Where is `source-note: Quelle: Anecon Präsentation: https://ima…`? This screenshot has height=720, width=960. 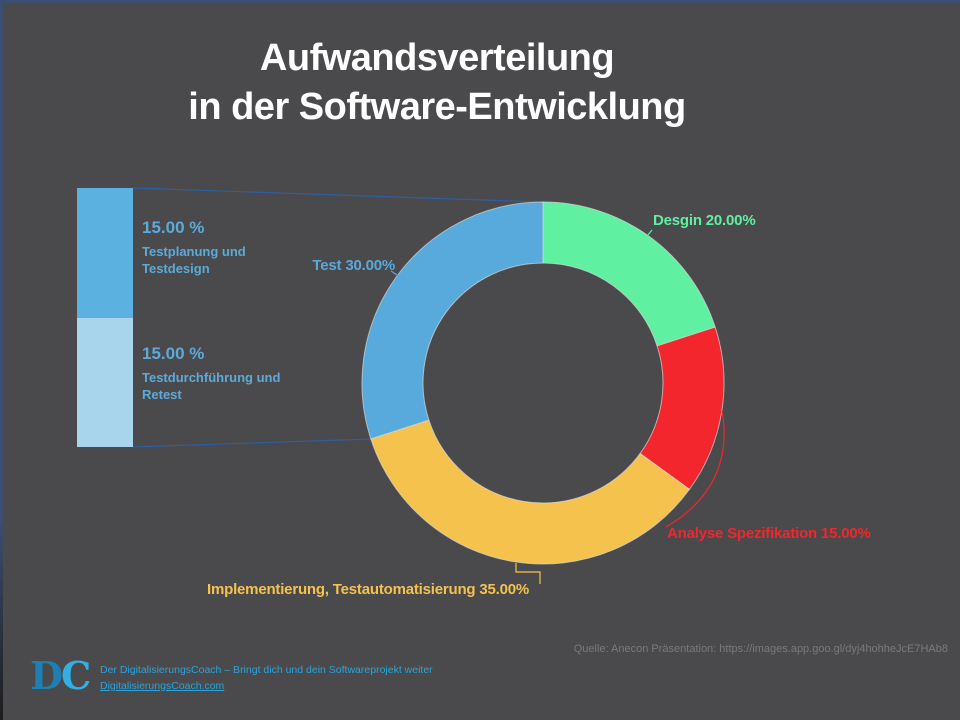 source-note: Quelle: Anecon Präsentation: https://ima… is located at coordinates (760, 649).